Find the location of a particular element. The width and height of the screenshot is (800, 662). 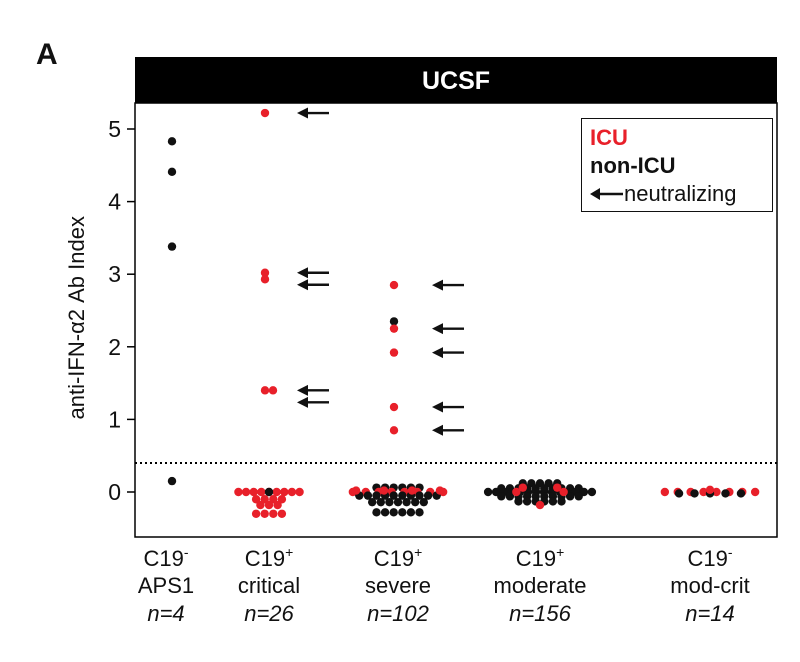

x-label-n: n=102 is located at coordinates (398, 613).